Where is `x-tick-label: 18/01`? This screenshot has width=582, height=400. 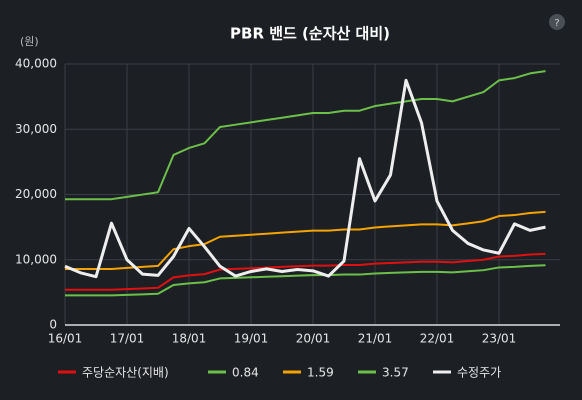 x-tick-label: 18/01 is located at coordinates (189, 339).